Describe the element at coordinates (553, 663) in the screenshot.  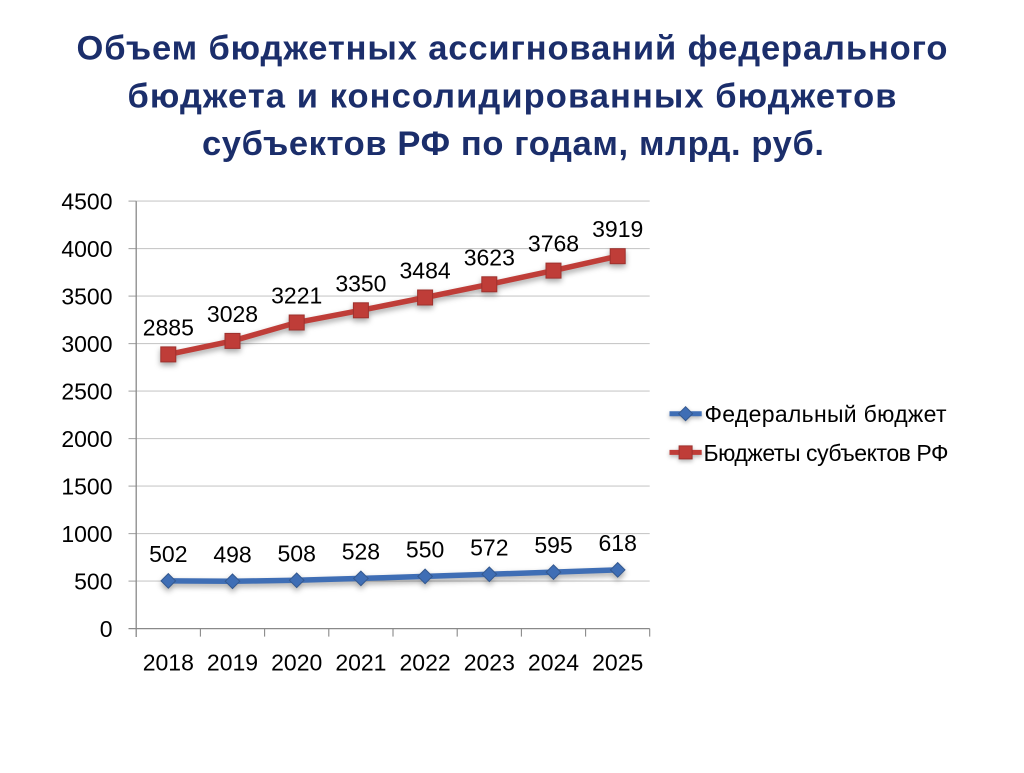
I see `svg-text: 2024` at that location.